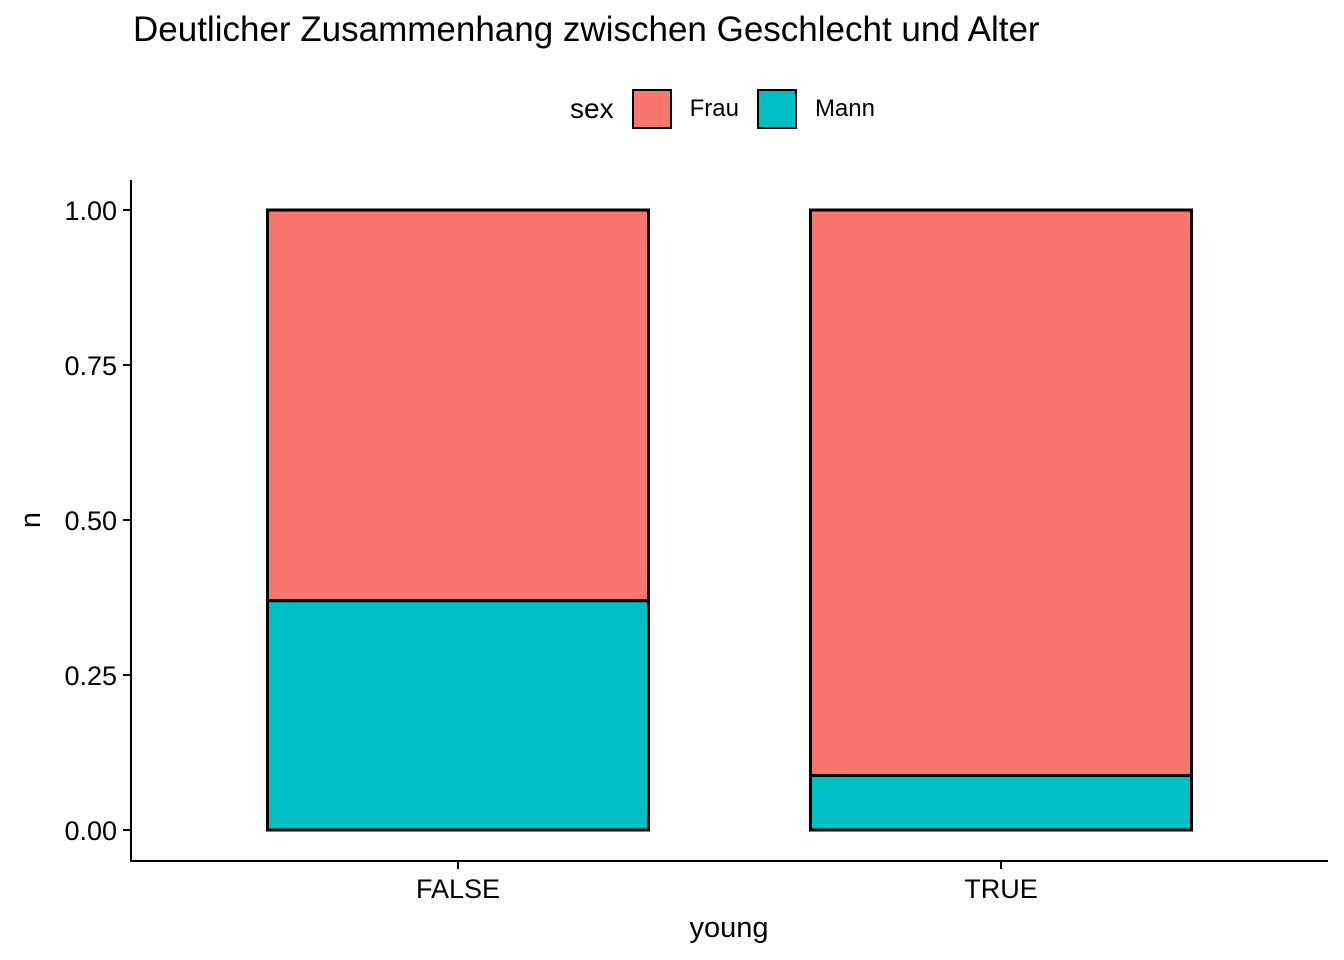 Image resolution: width=1344 pixels, height=960 pixels. I want to click on y-tick-label: 0.50, so click(90, 521).